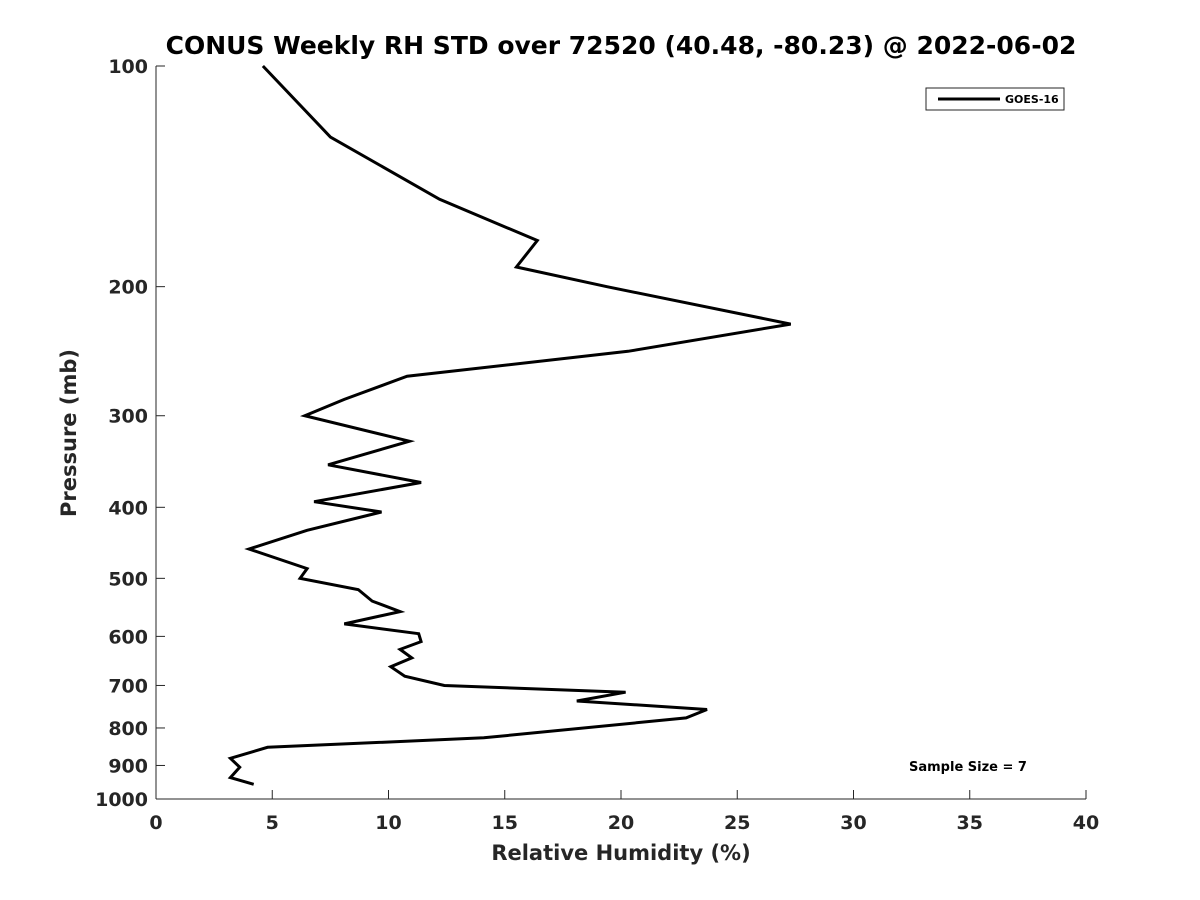 This screenshot has height=900, width=1200. What do you see at coordinates (620, 853) in the screenshot?
I see `x-axis-label: Relative Humidity (%)` at bounding box center [620, 853].